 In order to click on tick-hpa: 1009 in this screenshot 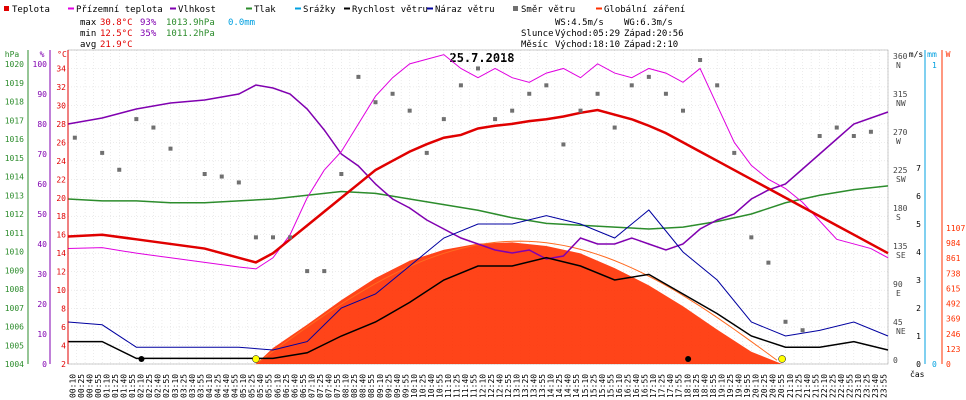, I will do `click(14, 270)`.